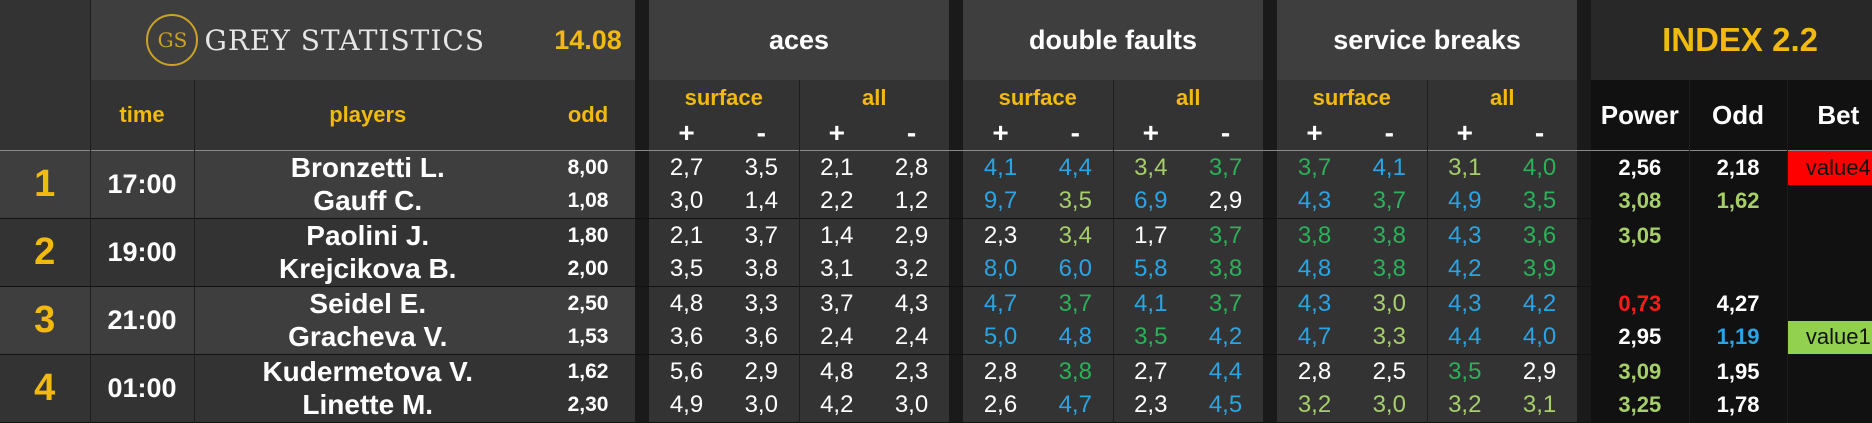 Image resolution: width=1872 pixels, height=423 pixels. I want to click on odd-index-value, so click(1738, 235).